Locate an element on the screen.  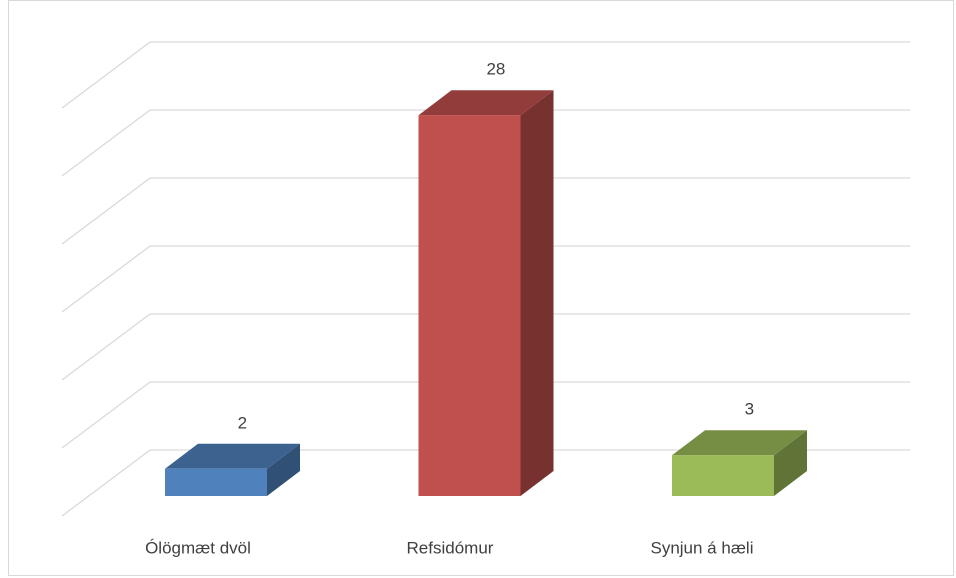
data-label: 2 is located at coordinates (242, 422).